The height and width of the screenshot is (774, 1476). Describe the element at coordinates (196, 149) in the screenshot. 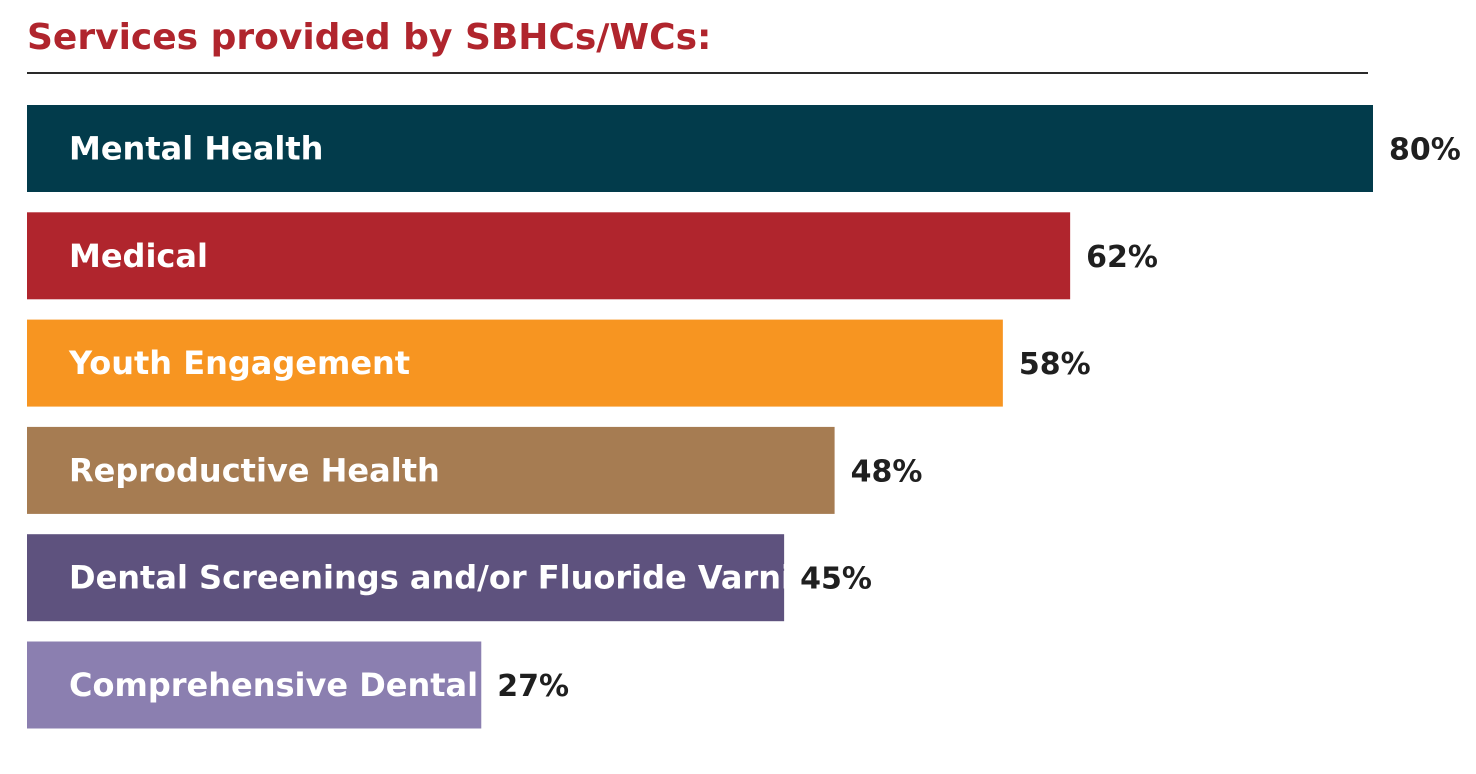

I see `bar-category-label: Mental Health` at that location.